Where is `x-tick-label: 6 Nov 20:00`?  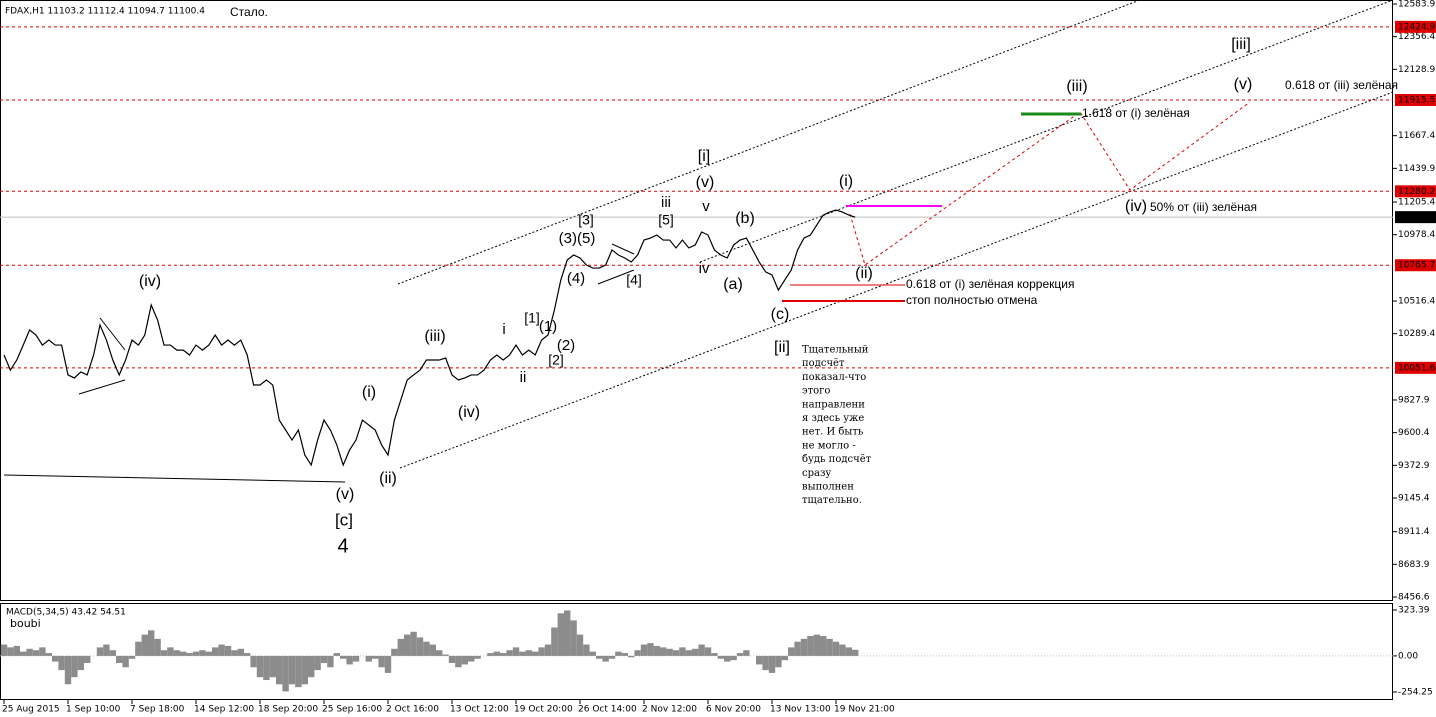
x-tick-label: 6 Nov 20:00 is located at coordinates (733, 710).